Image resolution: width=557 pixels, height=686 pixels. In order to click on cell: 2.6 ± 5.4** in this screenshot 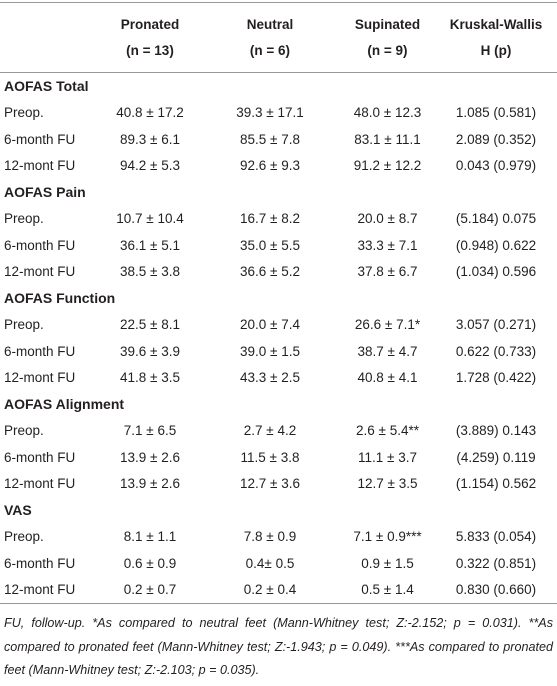, I will do `click(387, 431)`.